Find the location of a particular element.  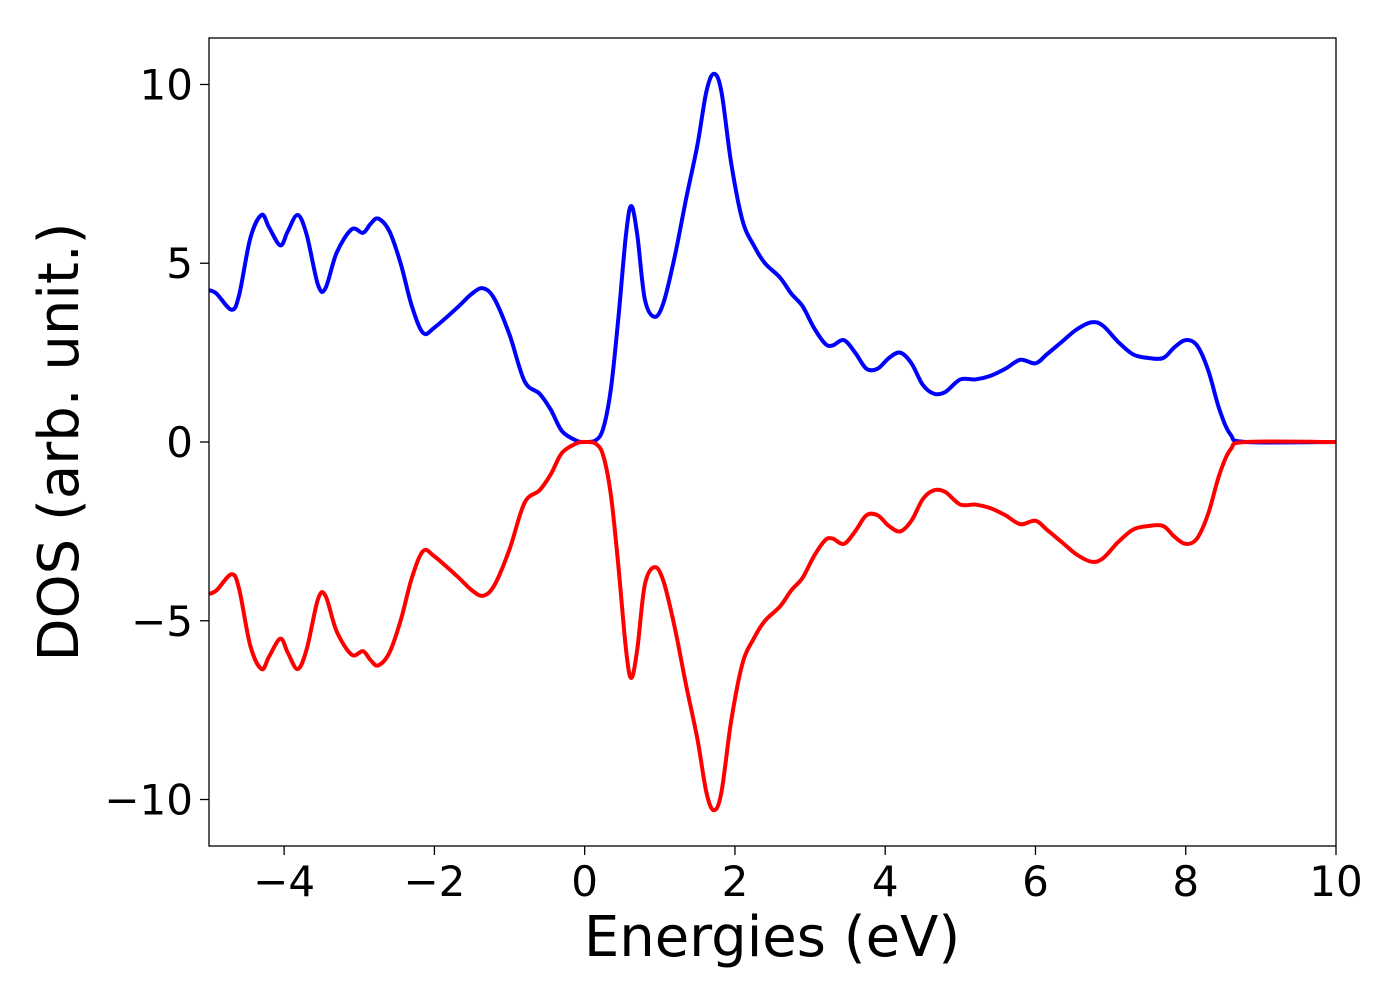

y-tick-label: 10 is located at coordinates (166, 84).